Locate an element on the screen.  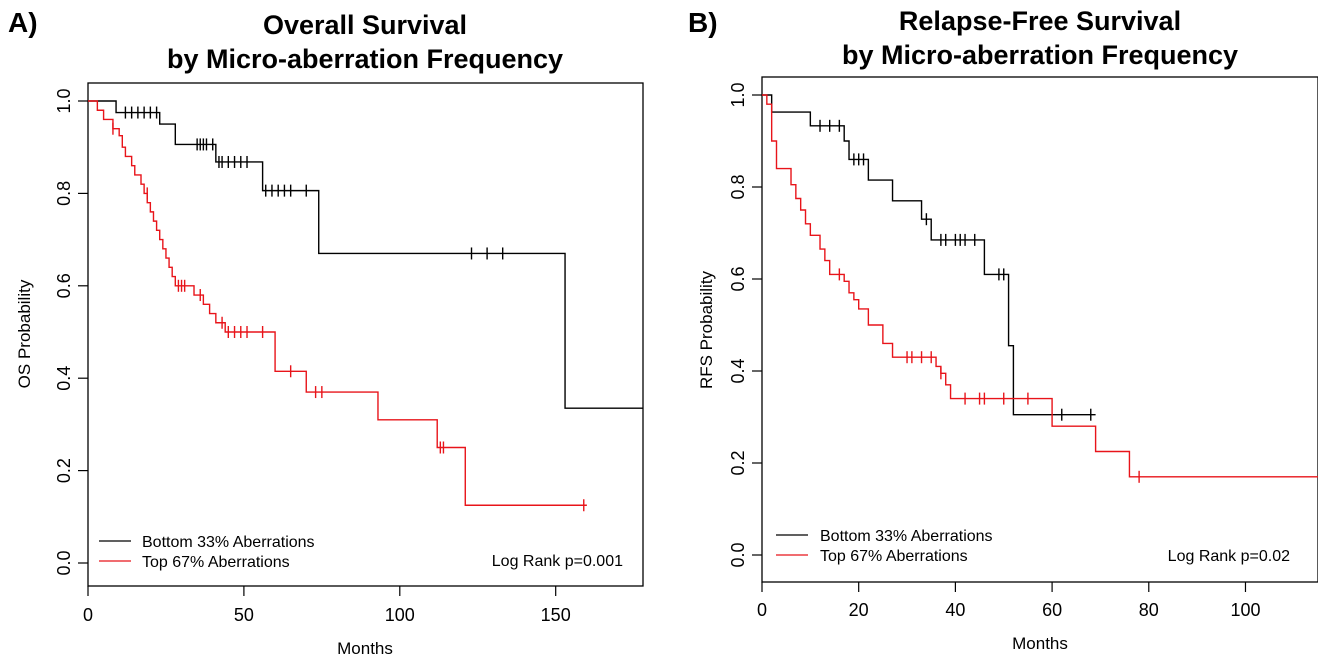
panel-b-subtitle: by Micro-aberration Frequency is located at coordinates (1040, 55).